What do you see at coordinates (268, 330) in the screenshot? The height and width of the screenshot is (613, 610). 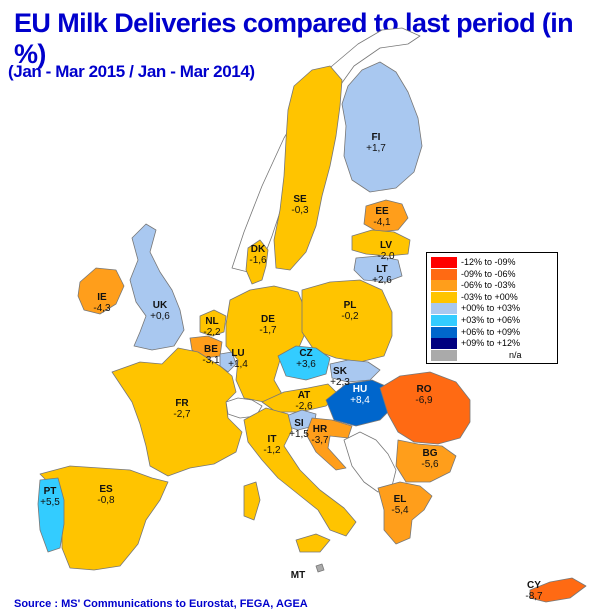 I see `country-value: -1,7` at bounding box center [268, 330].